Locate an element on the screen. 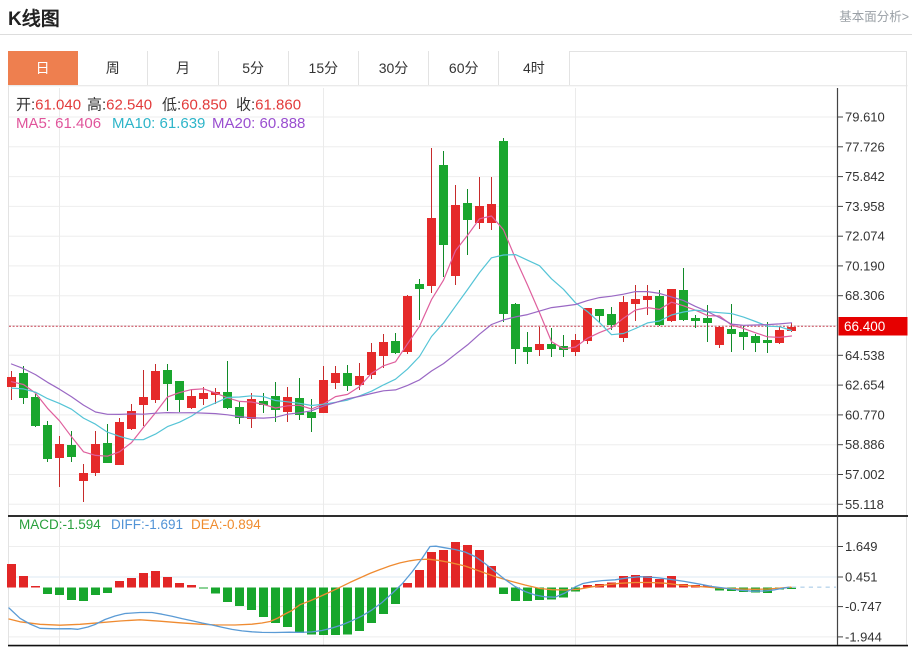 The image size is (912, 648). svg-text: 73.958 is located at coordinates (865, 206).